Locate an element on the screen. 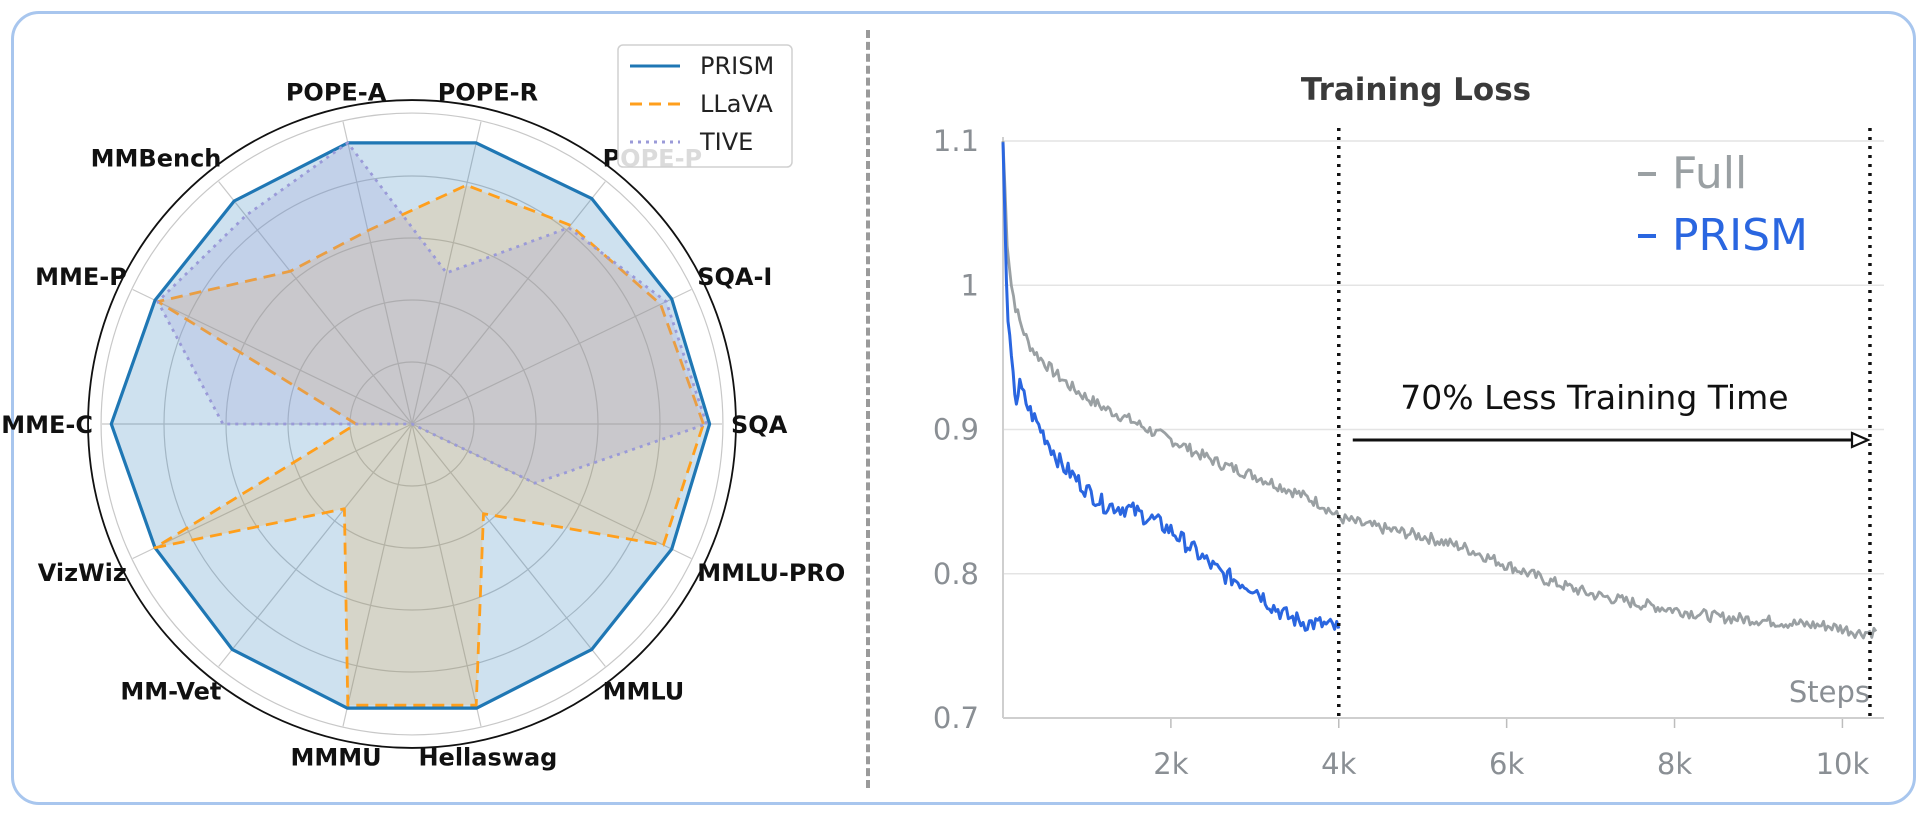 The width and height of the screenshot is (1927, 816). loss-ytick-label: 1 is located at coordinates (970, 285).